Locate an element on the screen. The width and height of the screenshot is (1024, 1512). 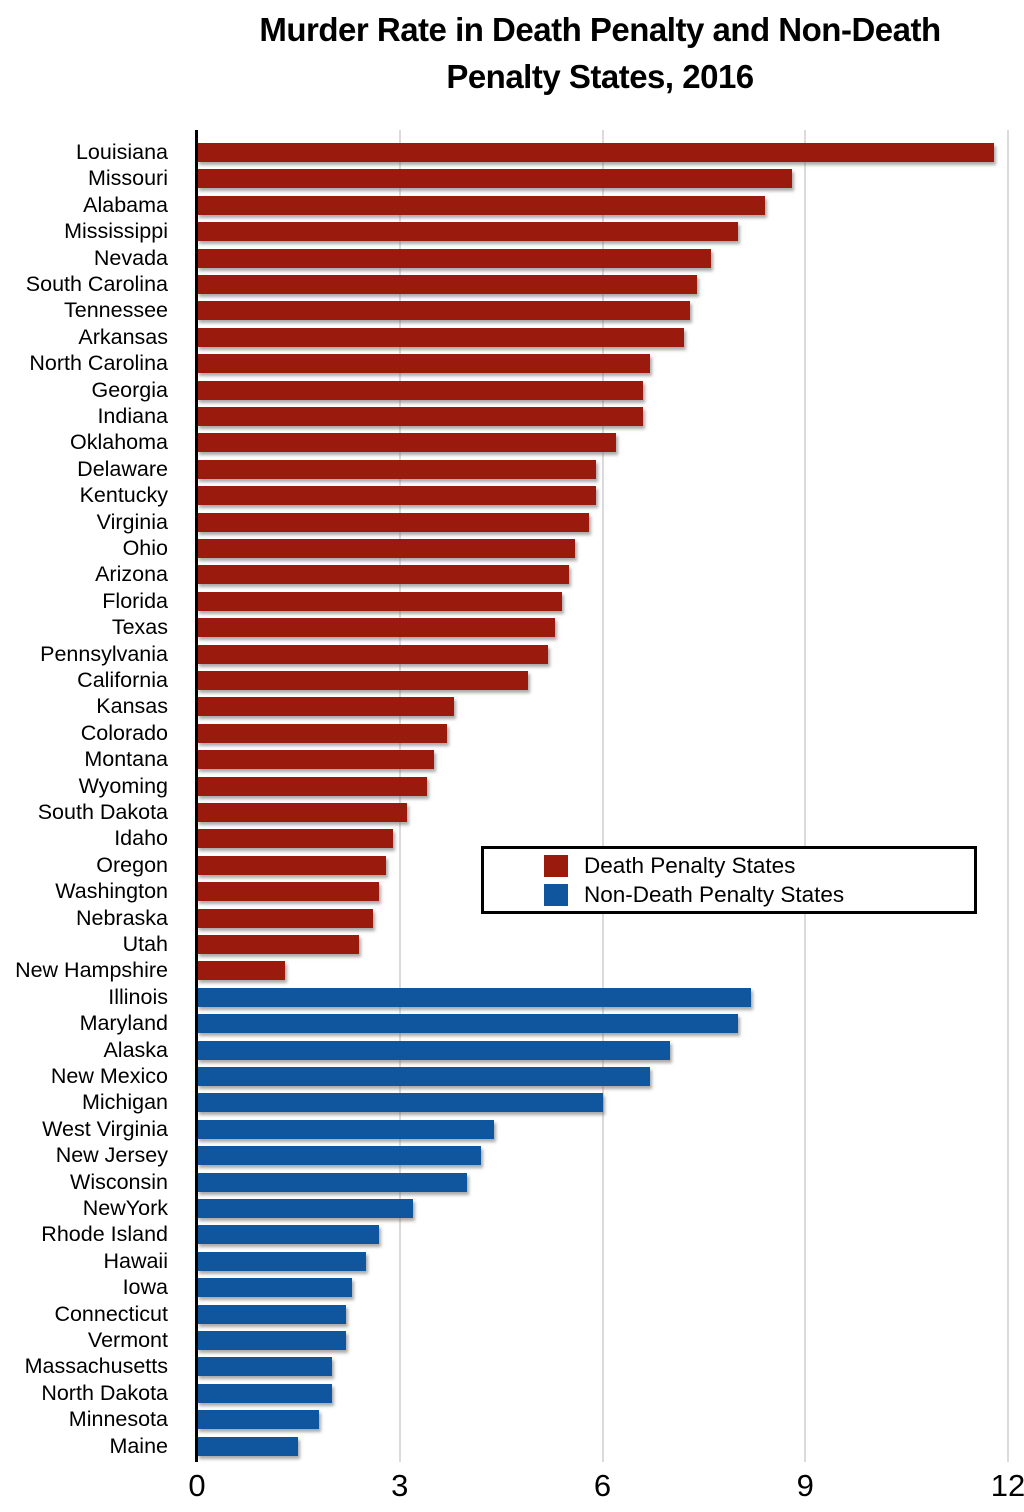
state-label-idaho: Idaho is located at coordinates (141, 838).